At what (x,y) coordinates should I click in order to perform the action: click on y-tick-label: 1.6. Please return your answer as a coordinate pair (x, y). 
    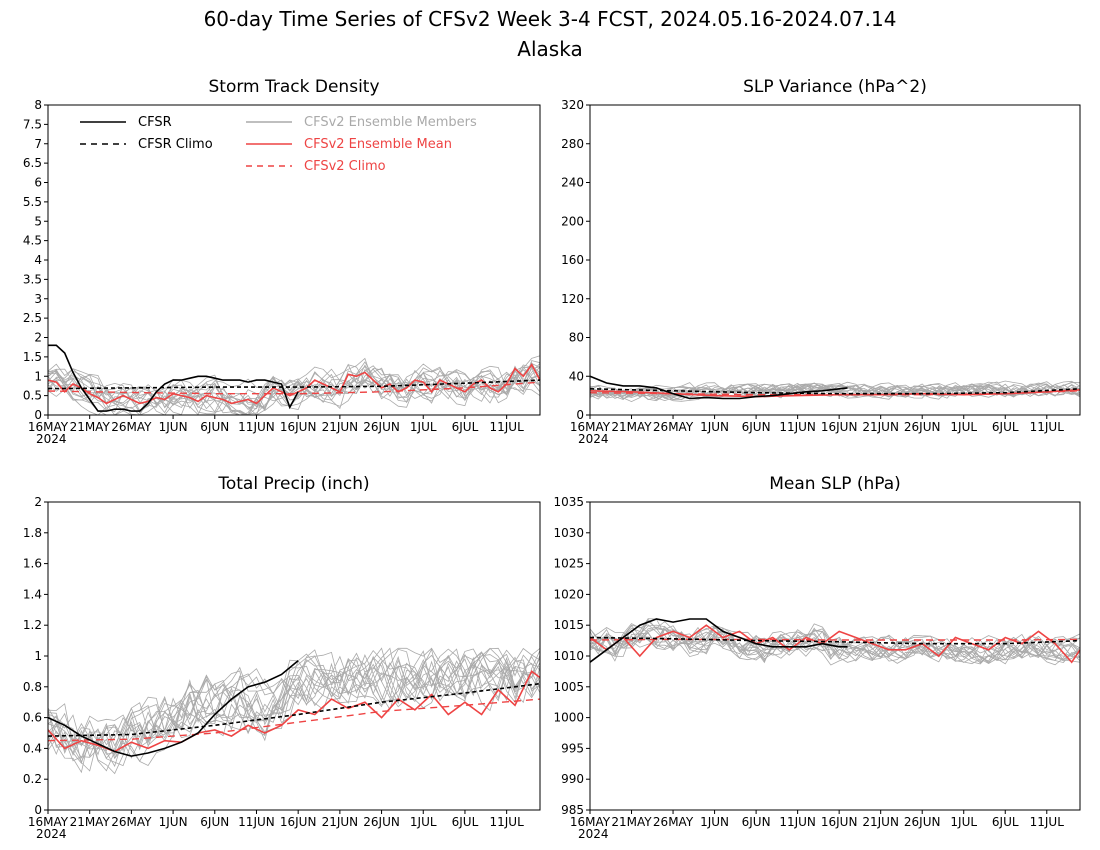
    Looking at the image, I should click on (32, 564).